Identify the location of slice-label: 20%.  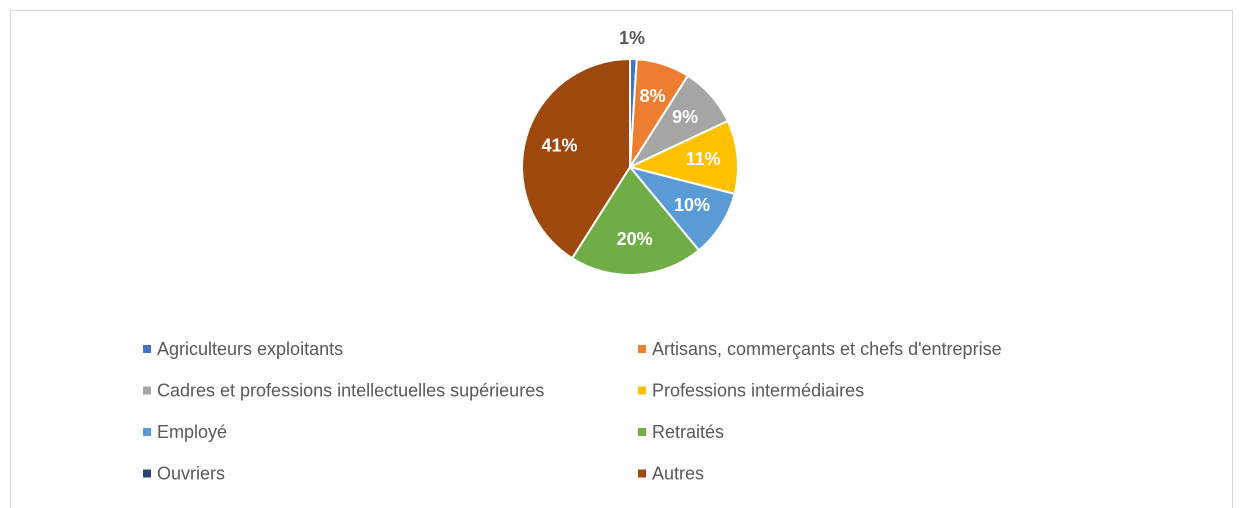
(635, 239).